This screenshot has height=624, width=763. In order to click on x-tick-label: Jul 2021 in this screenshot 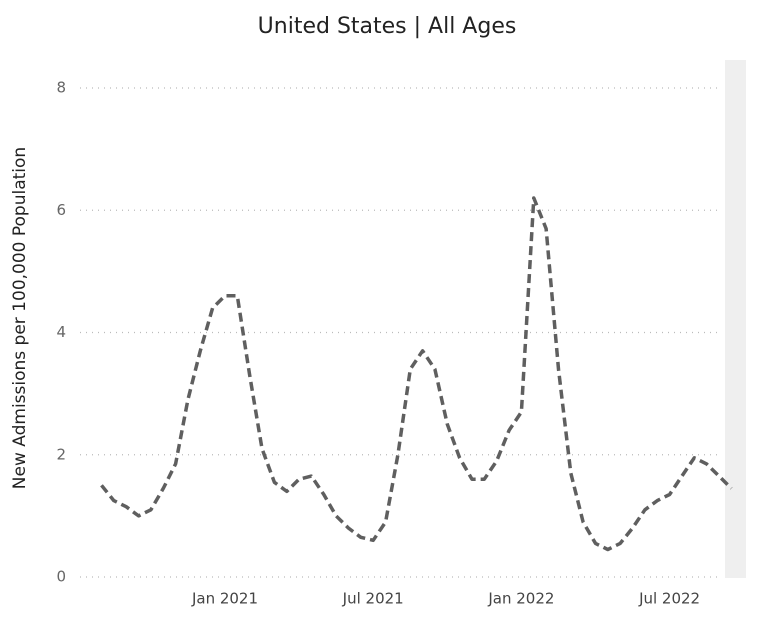, I will do `click(373, 599)`.